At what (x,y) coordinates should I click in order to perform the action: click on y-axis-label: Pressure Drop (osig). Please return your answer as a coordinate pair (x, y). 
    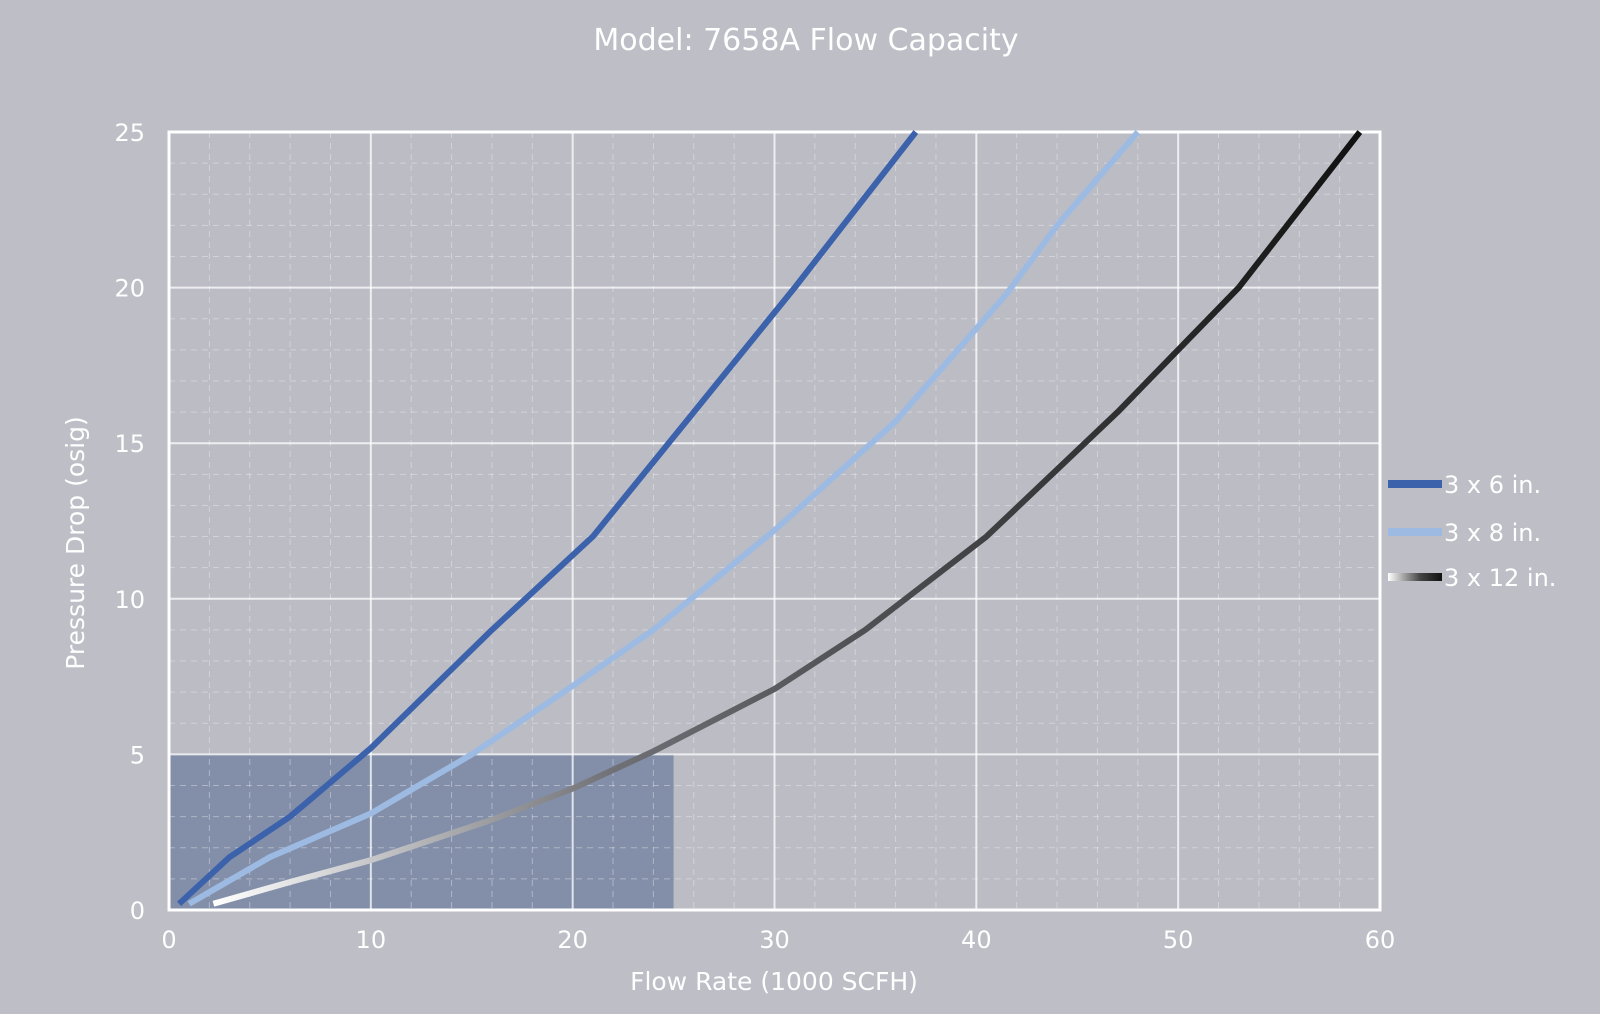
    Looking at the image, I should click on (75, 542).